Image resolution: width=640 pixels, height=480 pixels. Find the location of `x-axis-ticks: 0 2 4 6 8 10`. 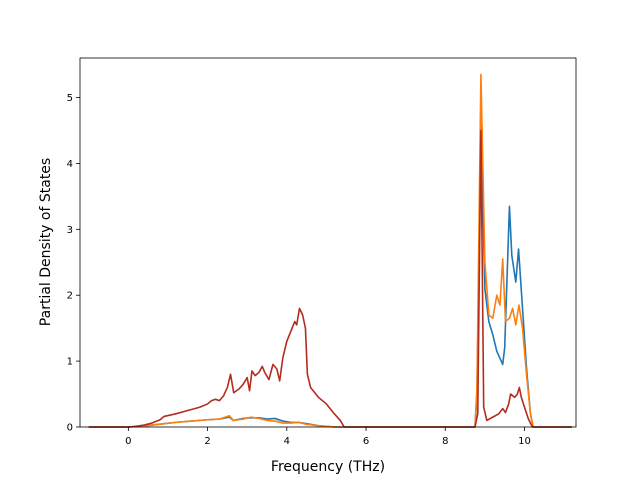

x-axis-ticks: 0 2 4 6 8 10 is located at coordinates (328, 437).